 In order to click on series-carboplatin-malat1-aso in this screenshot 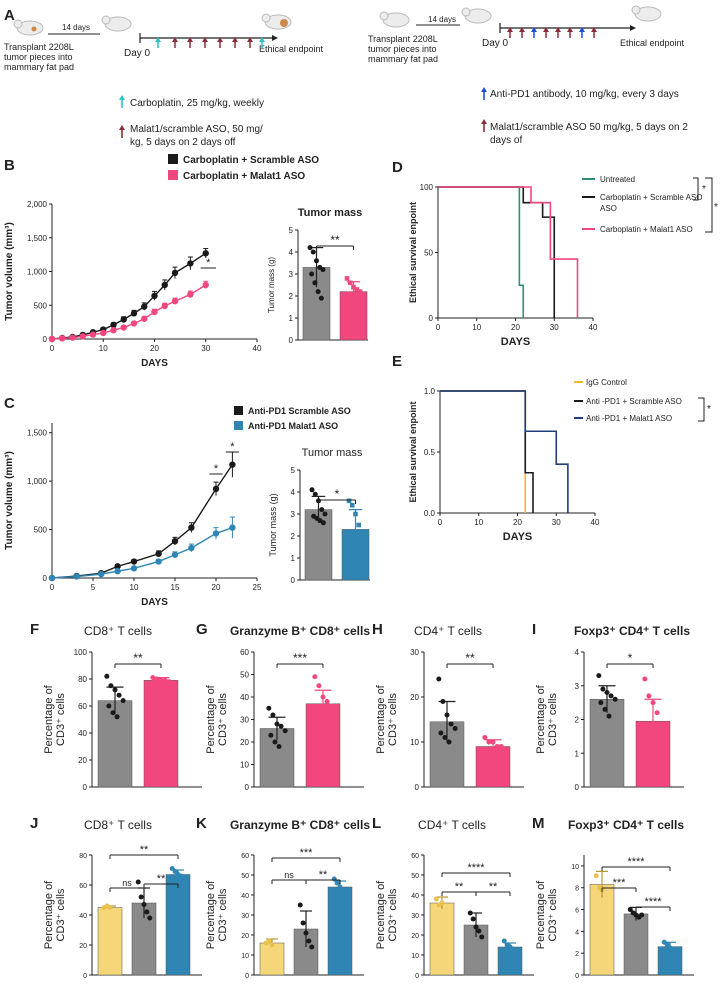, I will do `click(128, 311)`.